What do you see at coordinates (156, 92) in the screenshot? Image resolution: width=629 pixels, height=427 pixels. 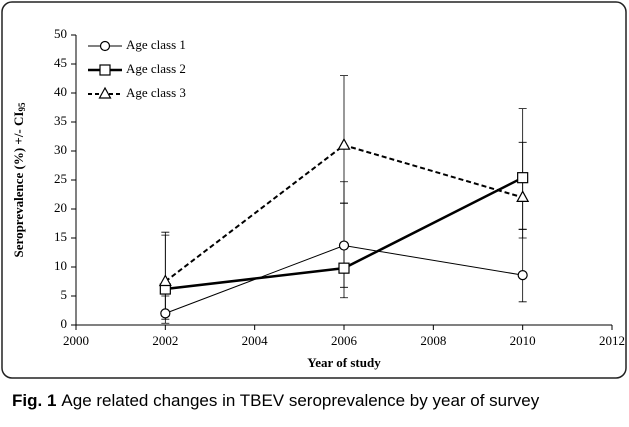 I see `legend-label: Age class 3` at bounding box center [156, 92].